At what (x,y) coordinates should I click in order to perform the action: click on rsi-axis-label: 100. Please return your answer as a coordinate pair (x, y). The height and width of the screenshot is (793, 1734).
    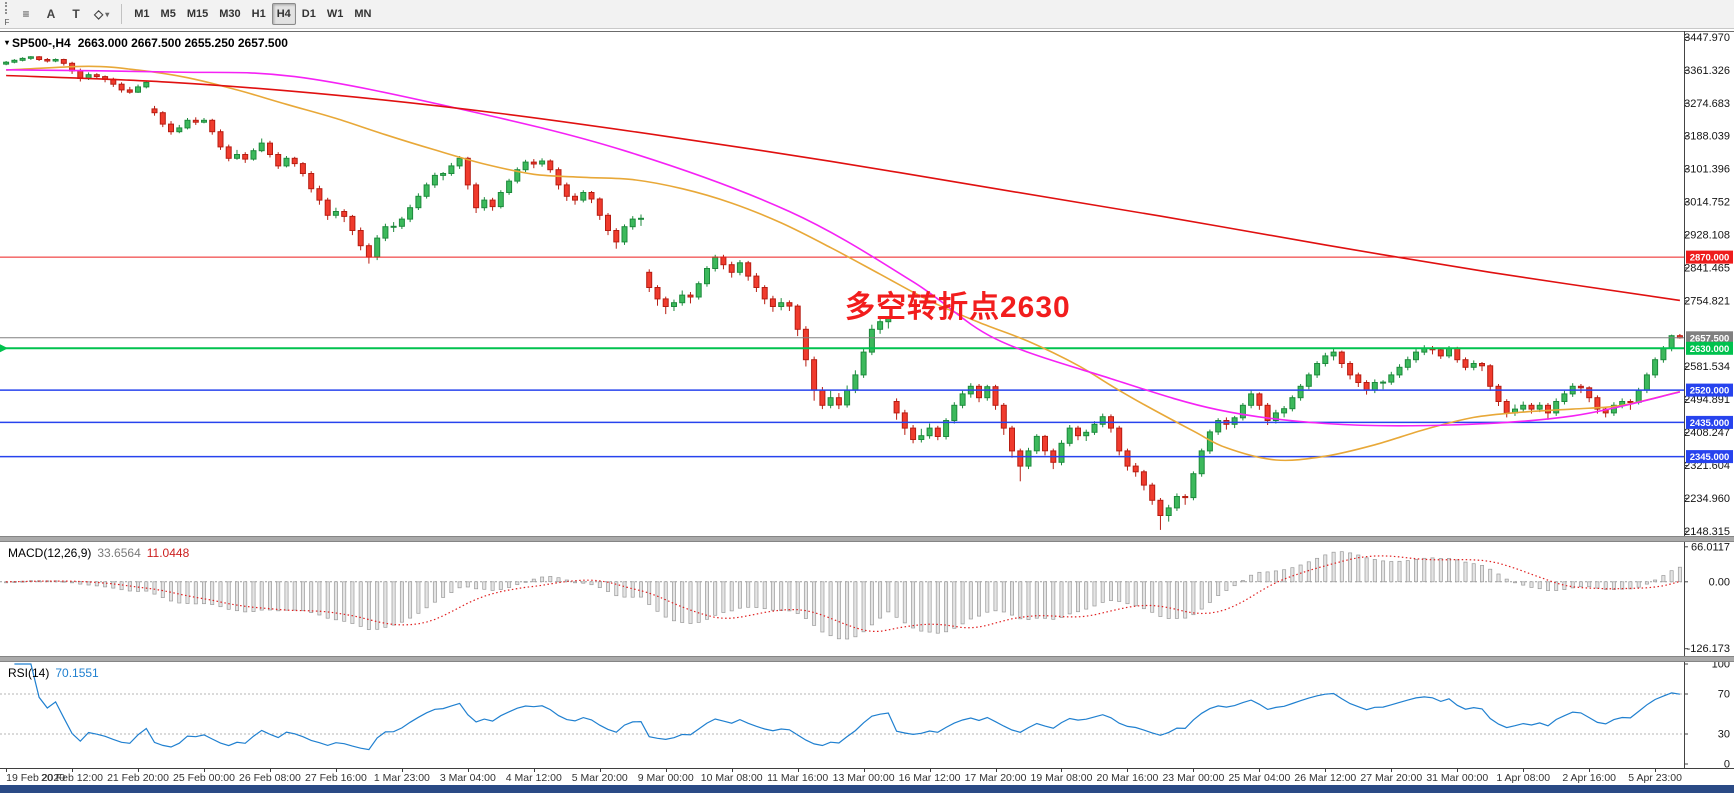
    Looking at the image, I should click on (1721, 666).